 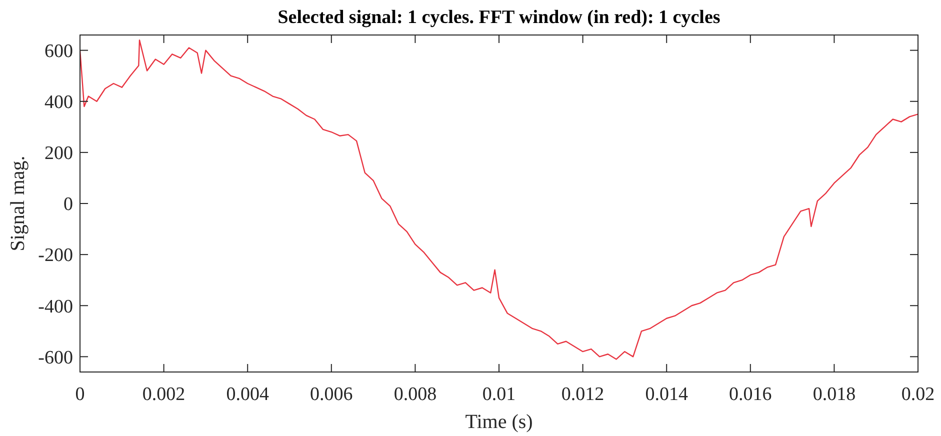 What do you see at coordinates (58, 51) in the screenshot?
I see `y-tick-label: 600` at bounding box center [58, 51].